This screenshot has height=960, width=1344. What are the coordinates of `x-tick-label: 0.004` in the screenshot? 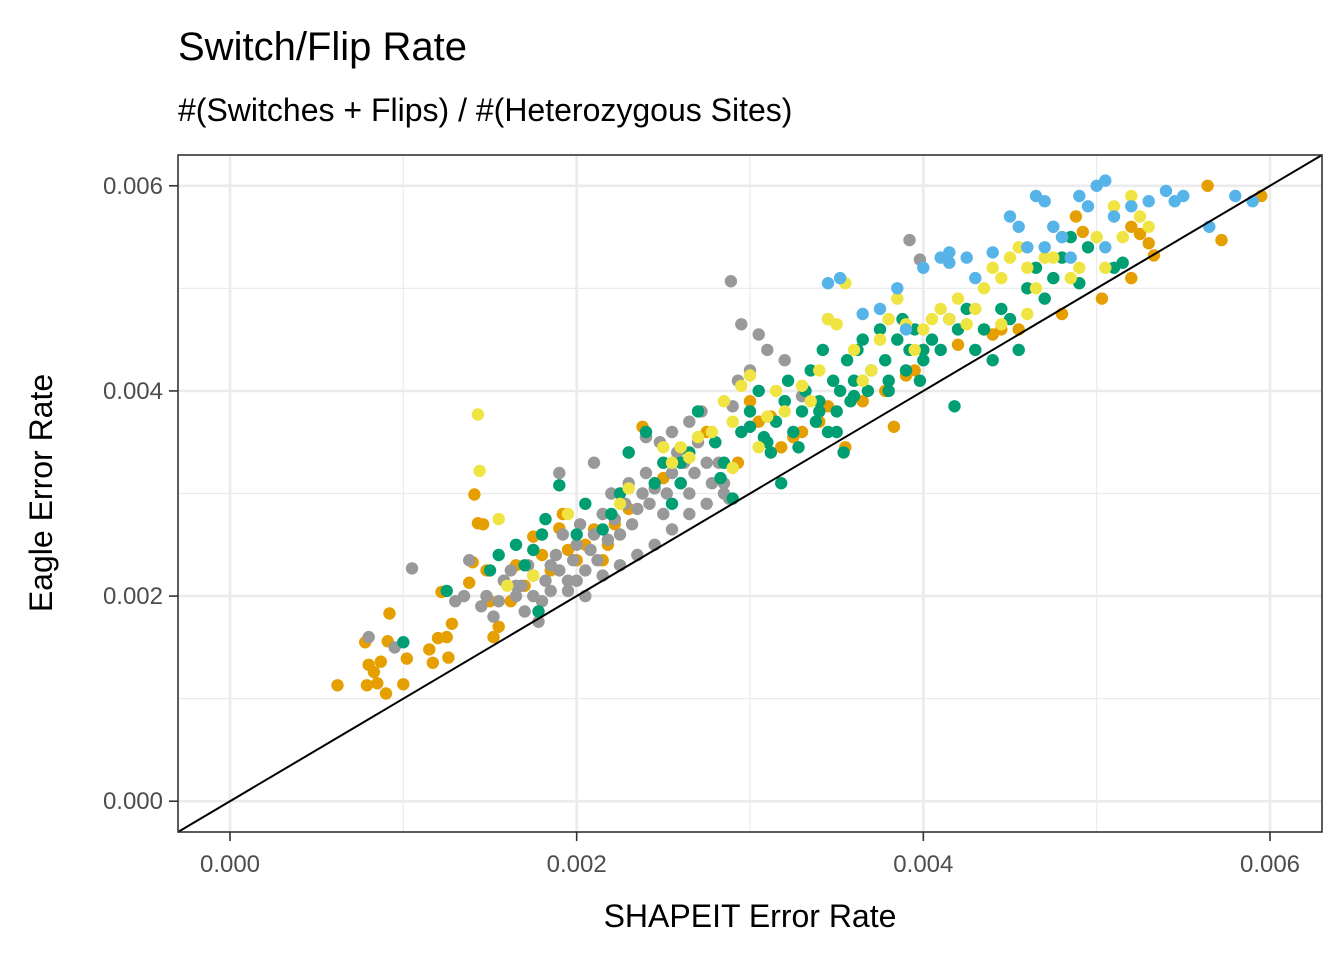 It's located at (923, 864).